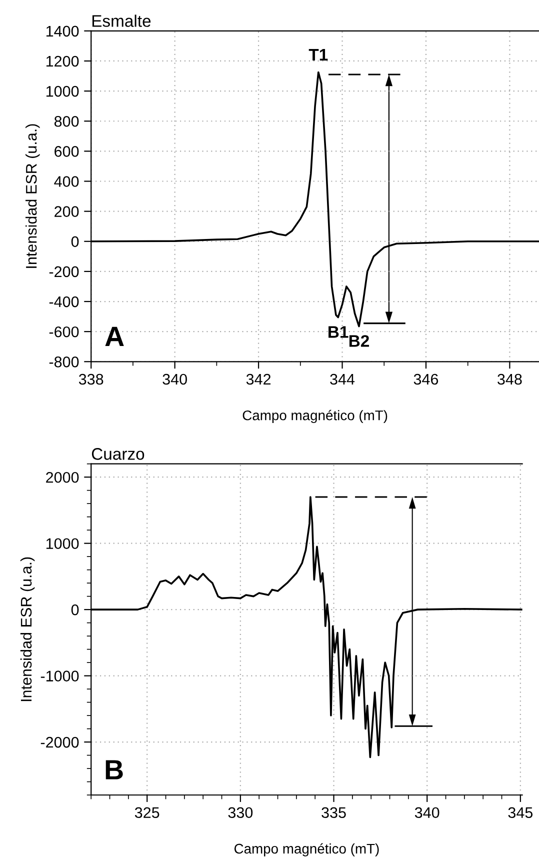 This screenshot has width=539, height=859. What do you see at coordinates (62, 31) in the screenshot?
I see `y-tick-label: 1400` at bounding box center [62, 31].